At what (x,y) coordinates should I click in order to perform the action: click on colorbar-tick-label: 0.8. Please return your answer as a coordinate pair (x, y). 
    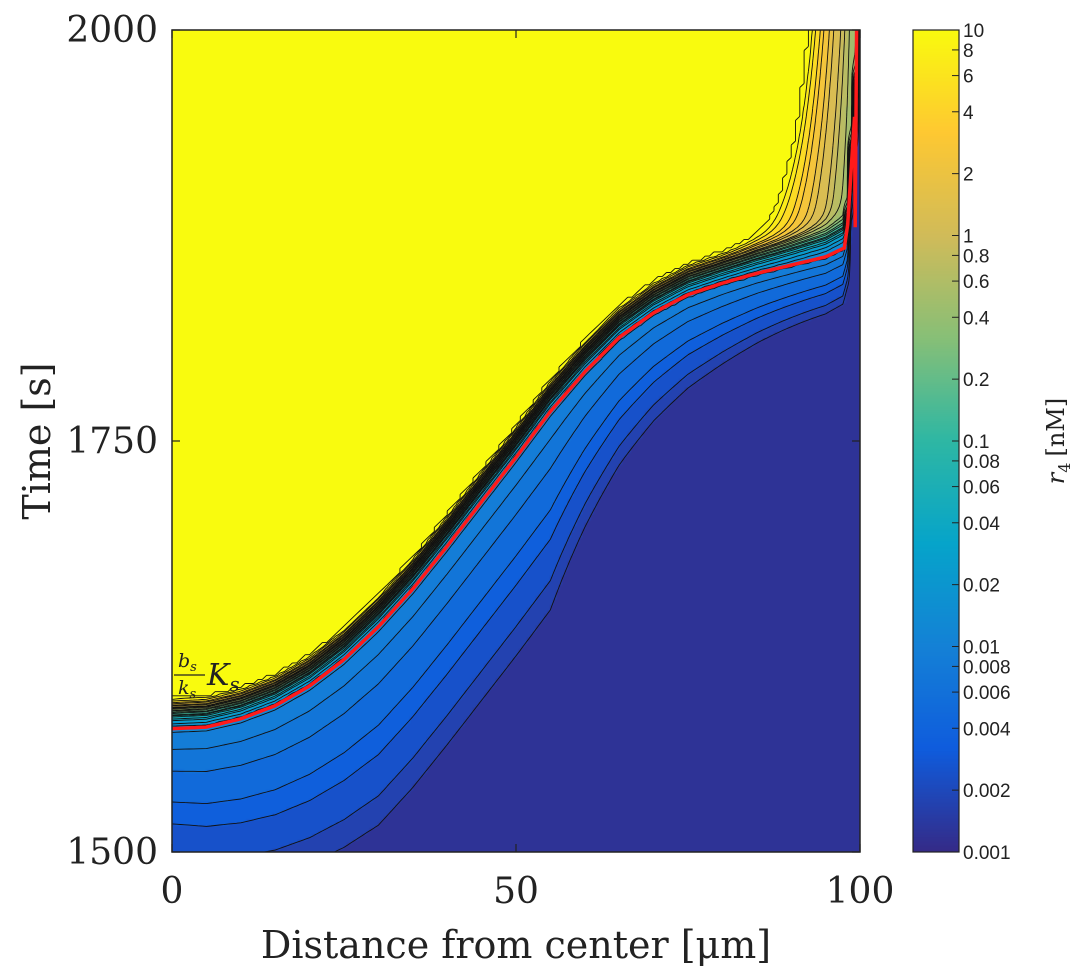
    Looking at the image, I should click on (976, 256).